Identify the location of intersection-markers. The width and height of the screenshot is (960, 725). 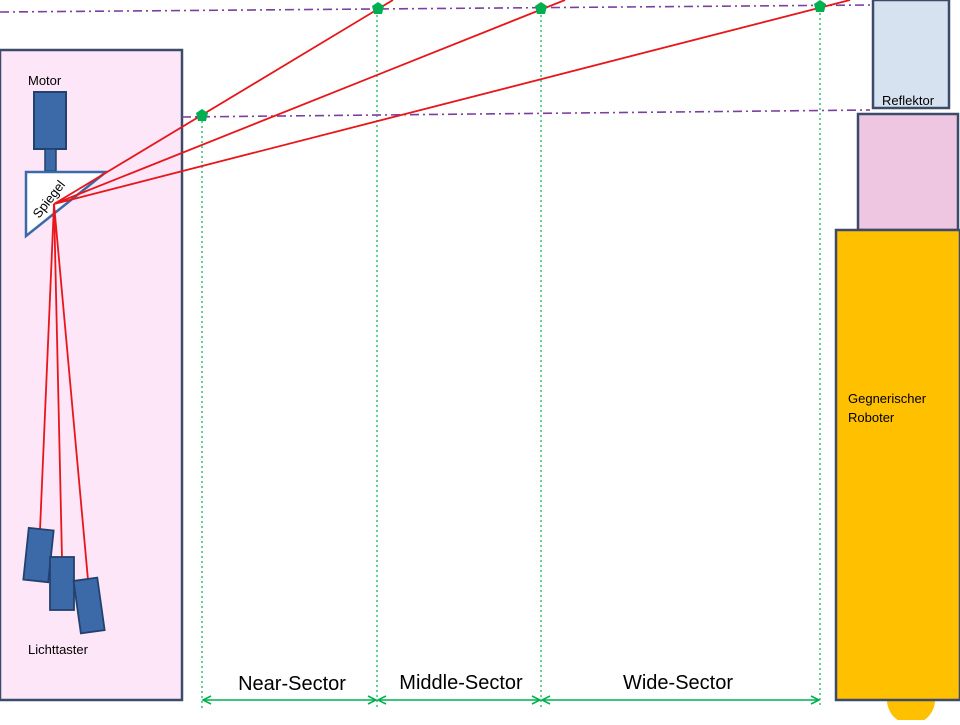
(511, 60).